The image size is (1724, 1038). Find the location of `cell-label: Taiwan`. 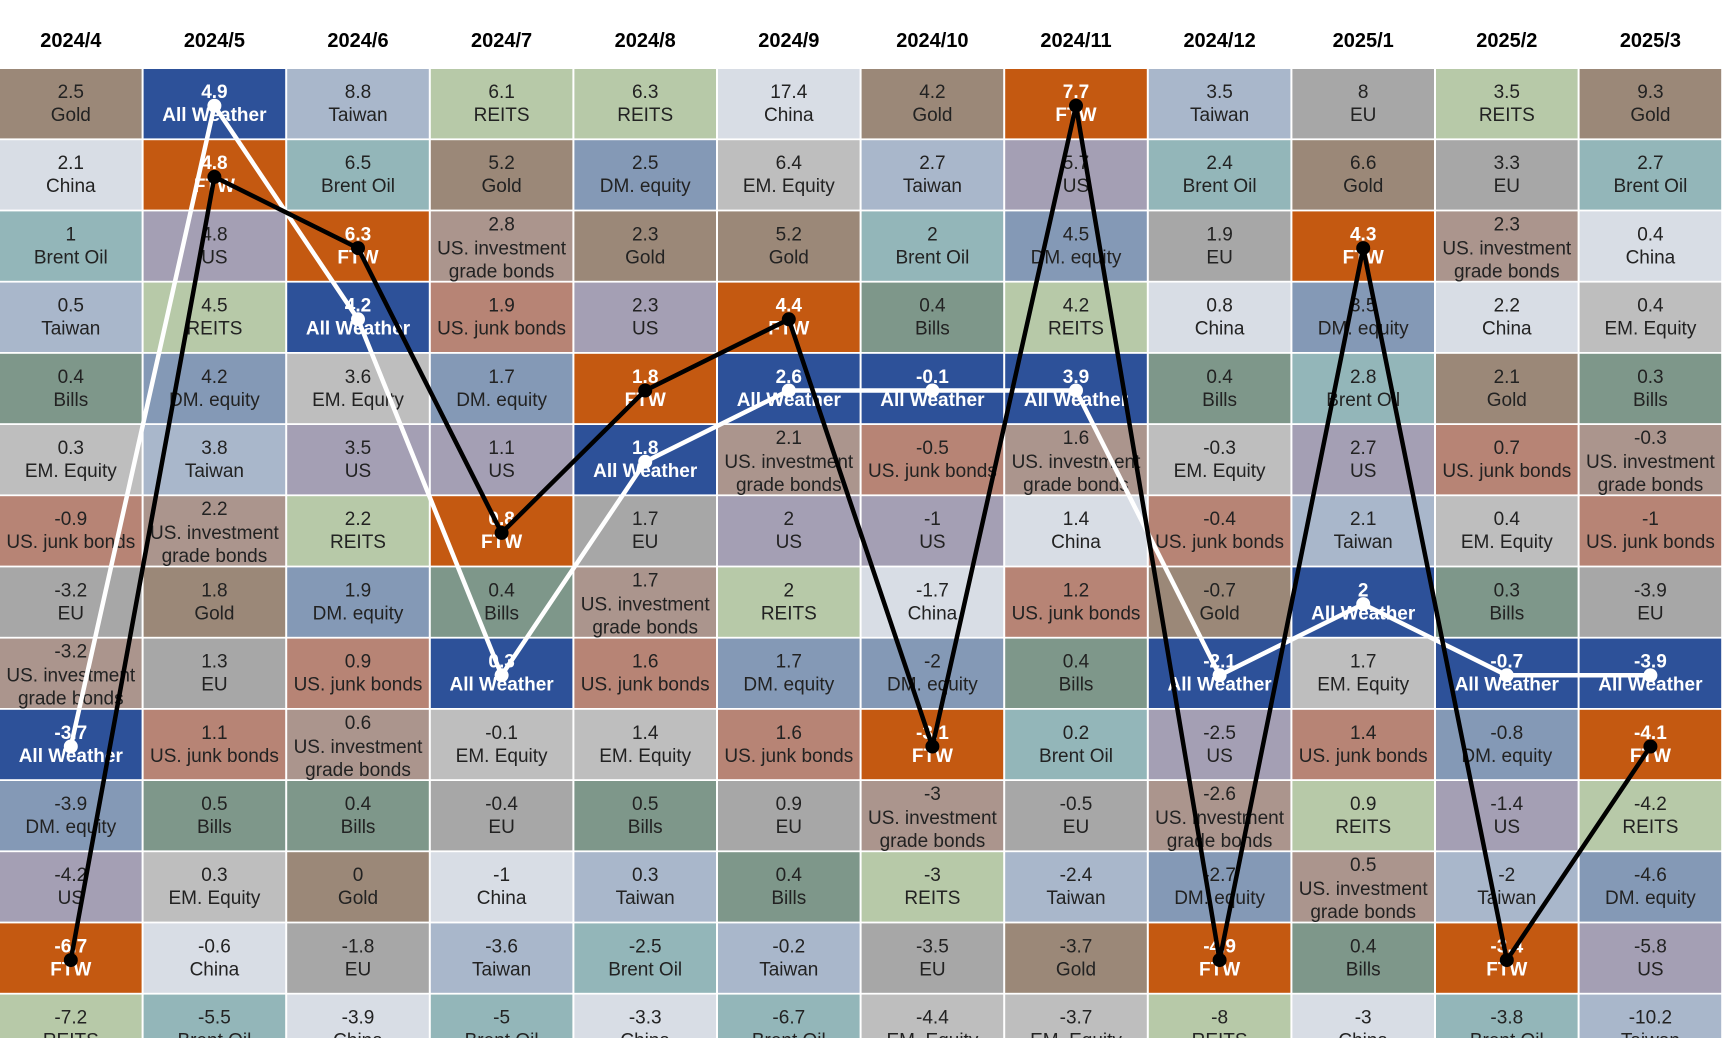

cell-label: Taiwan is located at coordinates (357, 115).